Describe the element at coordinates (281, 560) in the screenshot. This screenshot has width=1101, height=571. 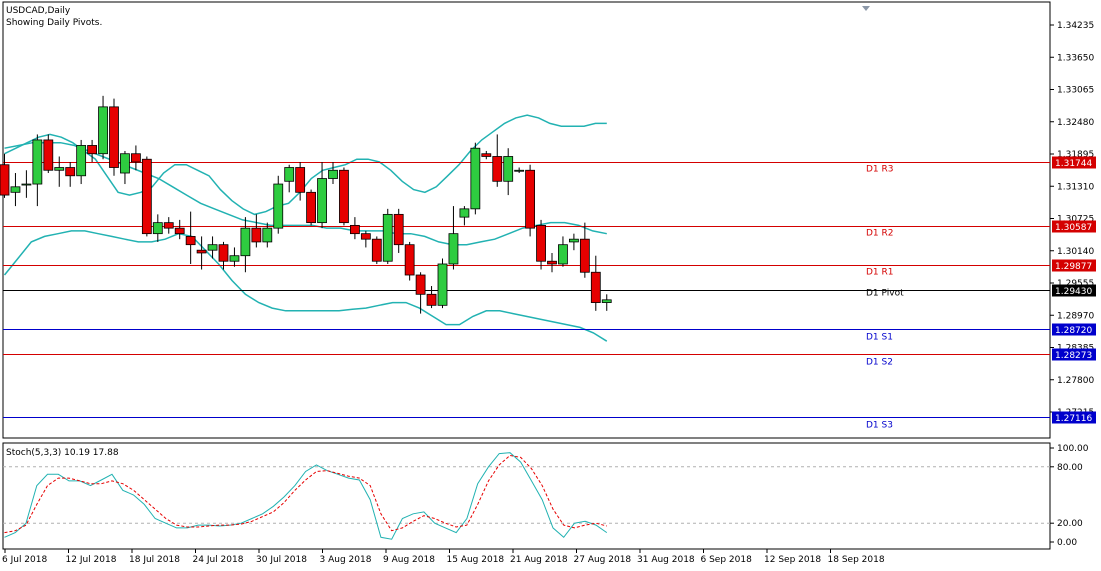
I see `time-axis-label: 30 Jul 2018` at that location.